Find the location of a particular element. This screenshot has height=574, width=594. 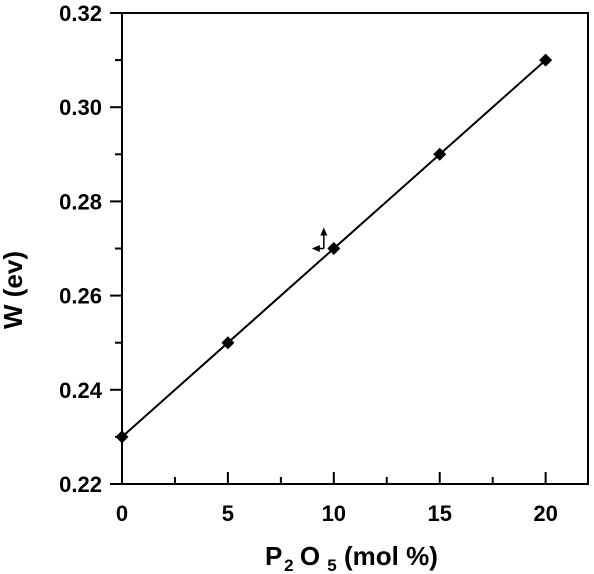

x-tick-label: 20 is located at coordinates (545, 513).